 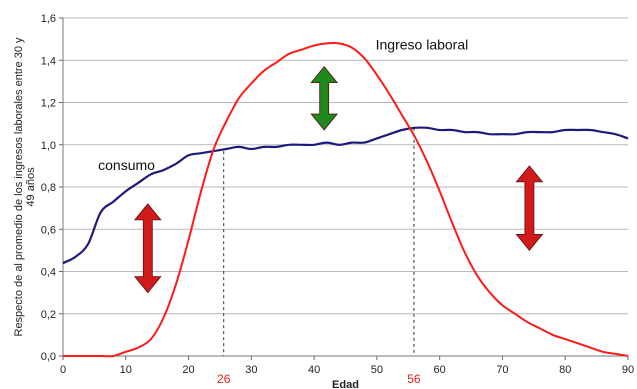 I want to click on y-tick-label: 0,2, so click(x=48, y=315).